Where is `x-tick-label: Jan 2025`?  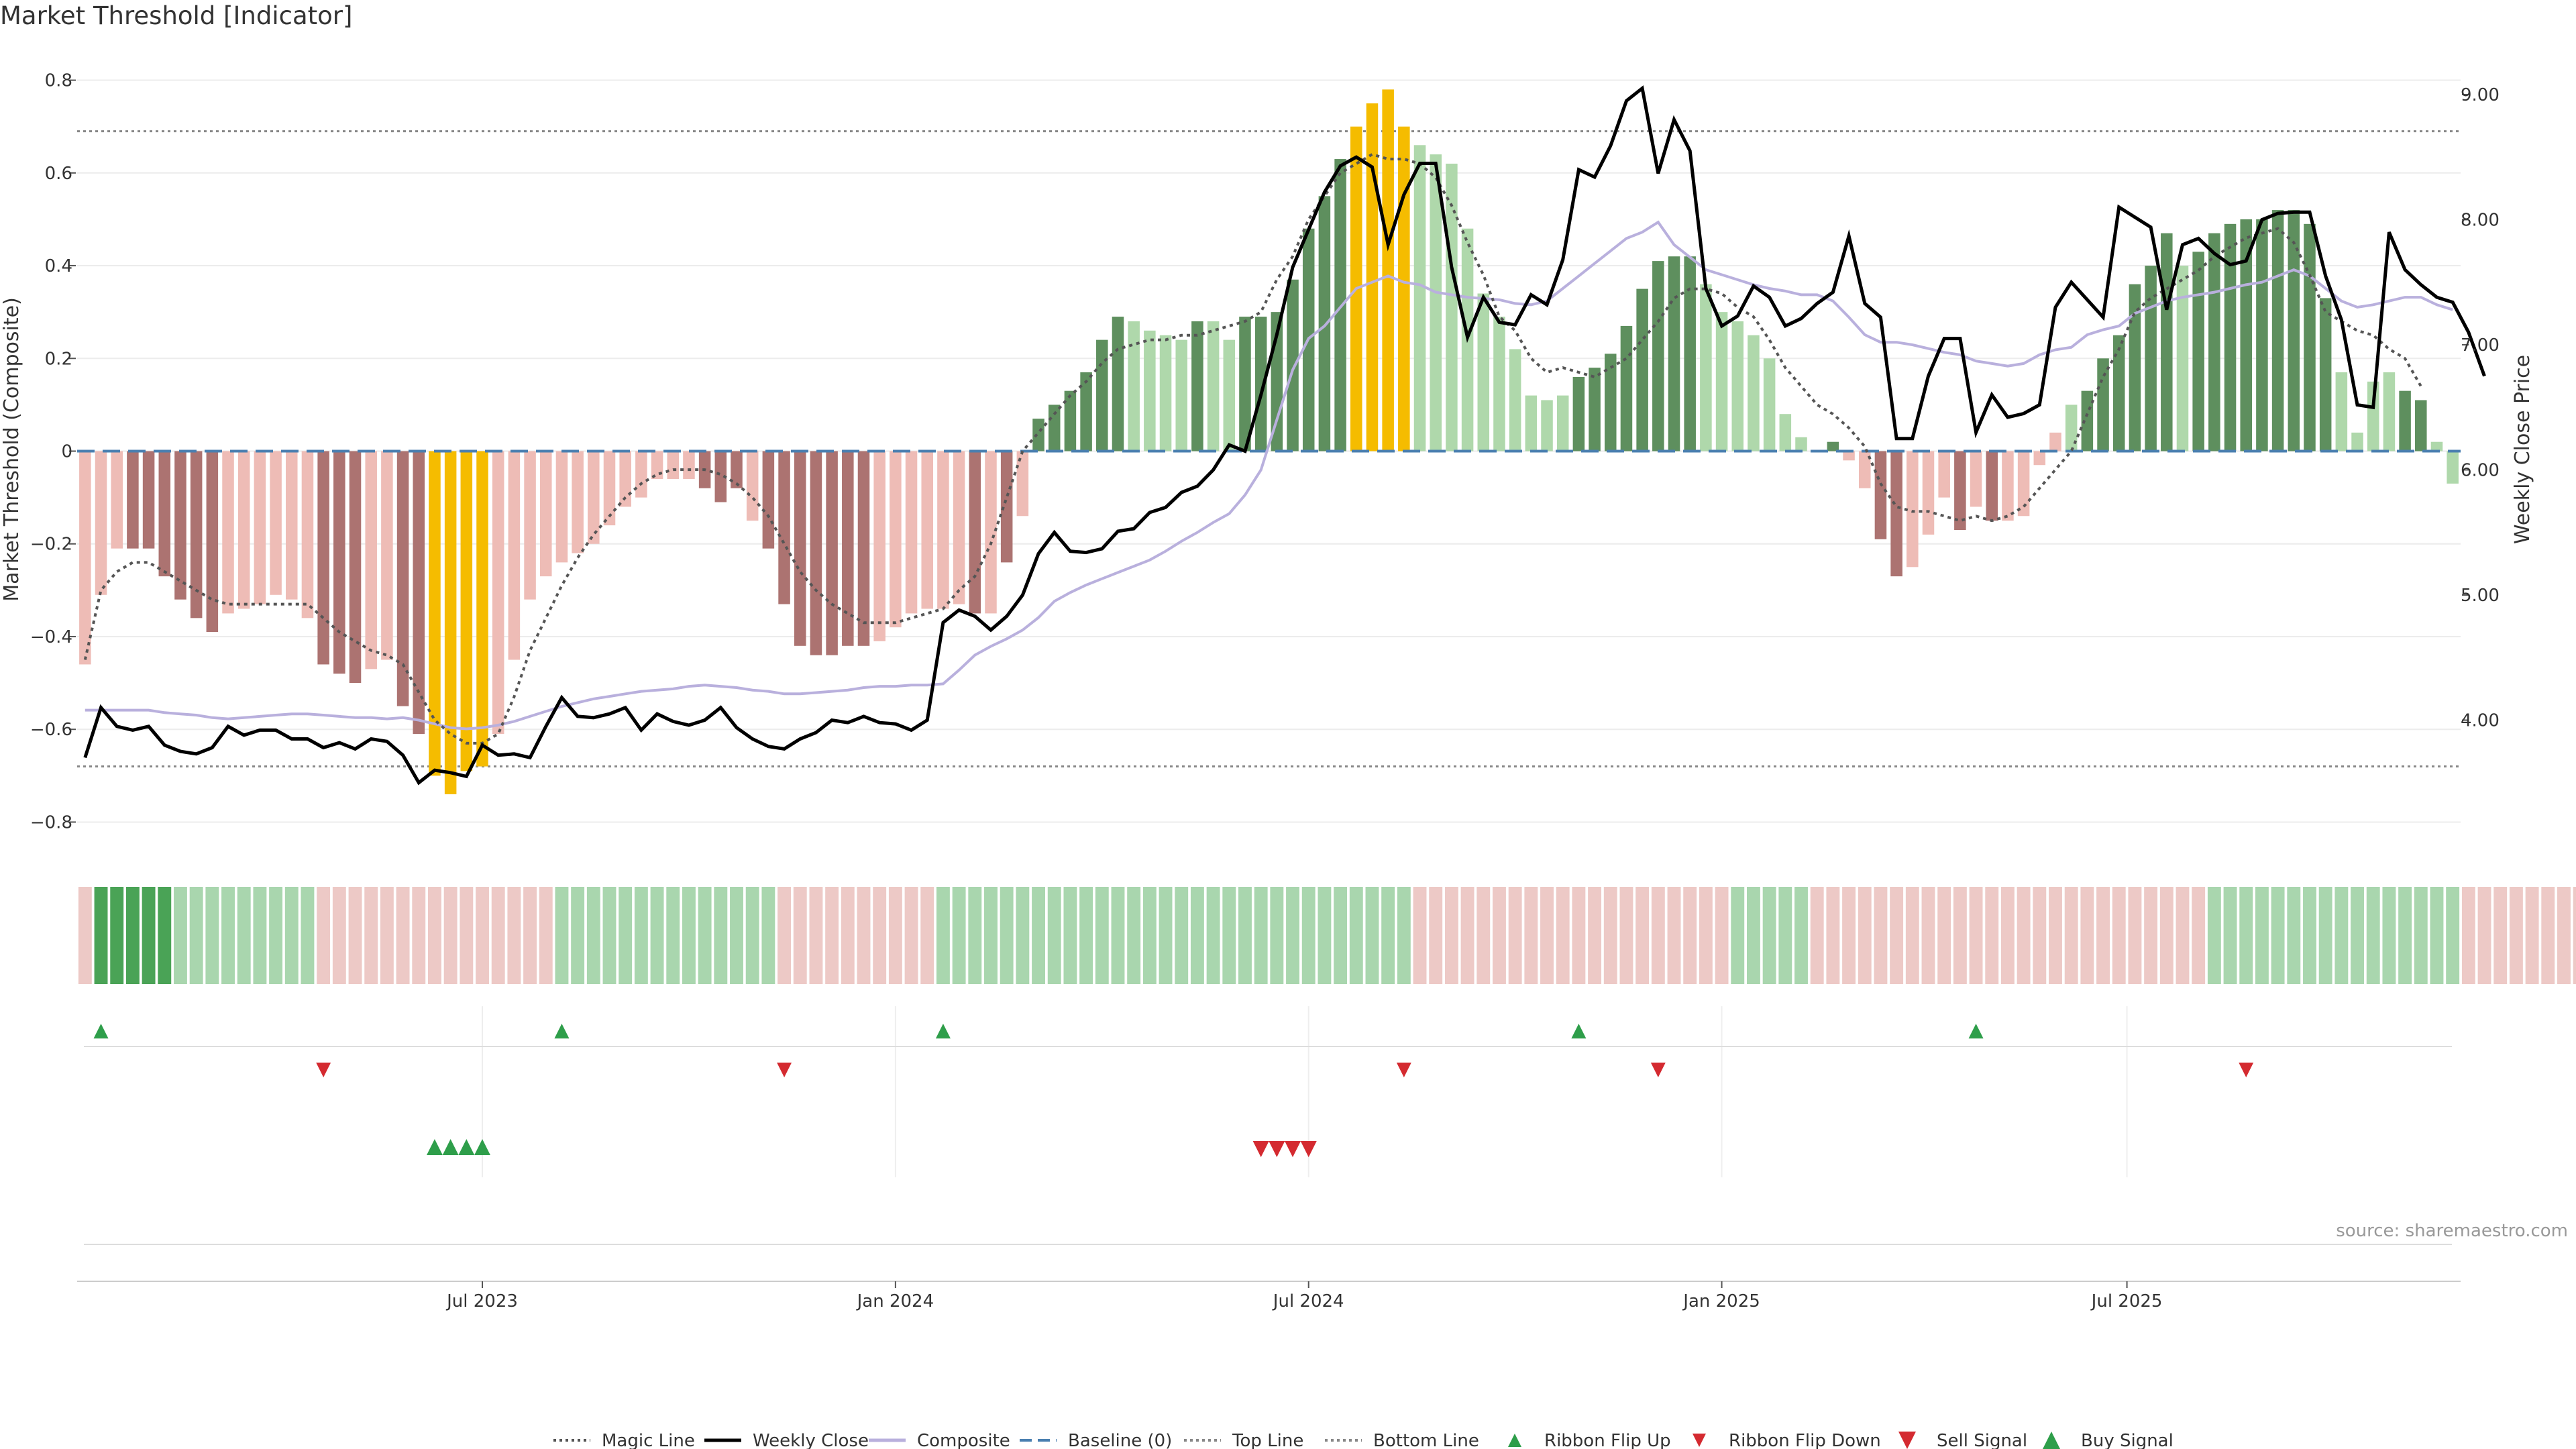
x-tick-label: Jan 2025 is located at coordinates (1721, 1301).